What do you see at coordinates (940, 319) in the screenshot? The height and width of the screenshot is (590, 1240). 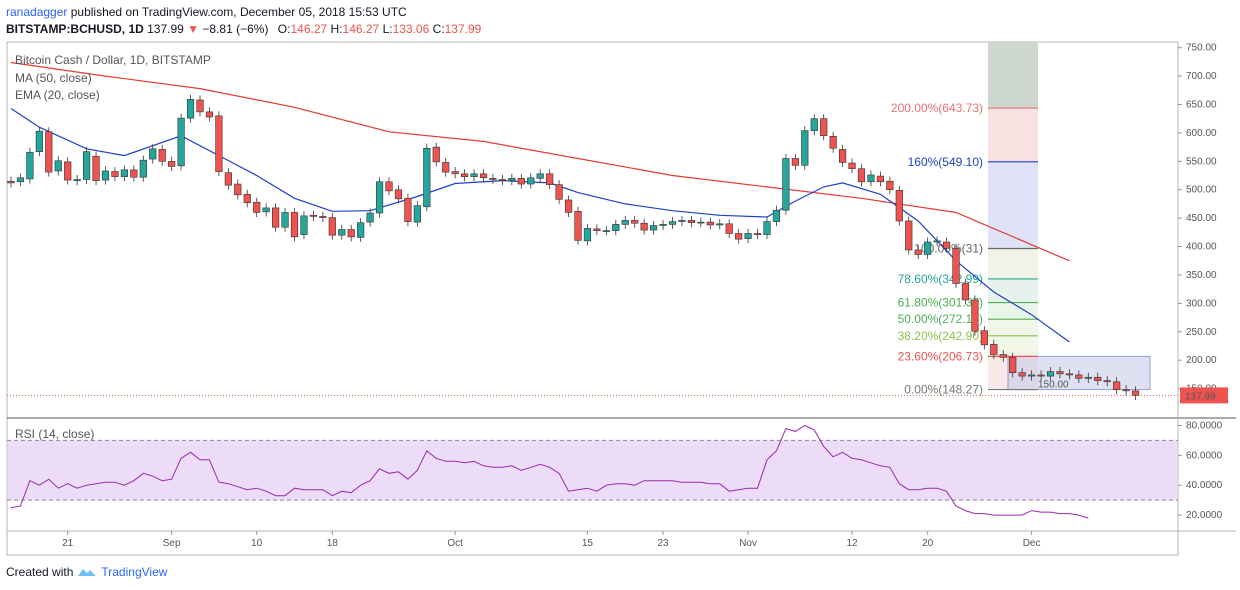 I see `fib-label: 50.00%(272.14)` at bounding box center [940, 319].